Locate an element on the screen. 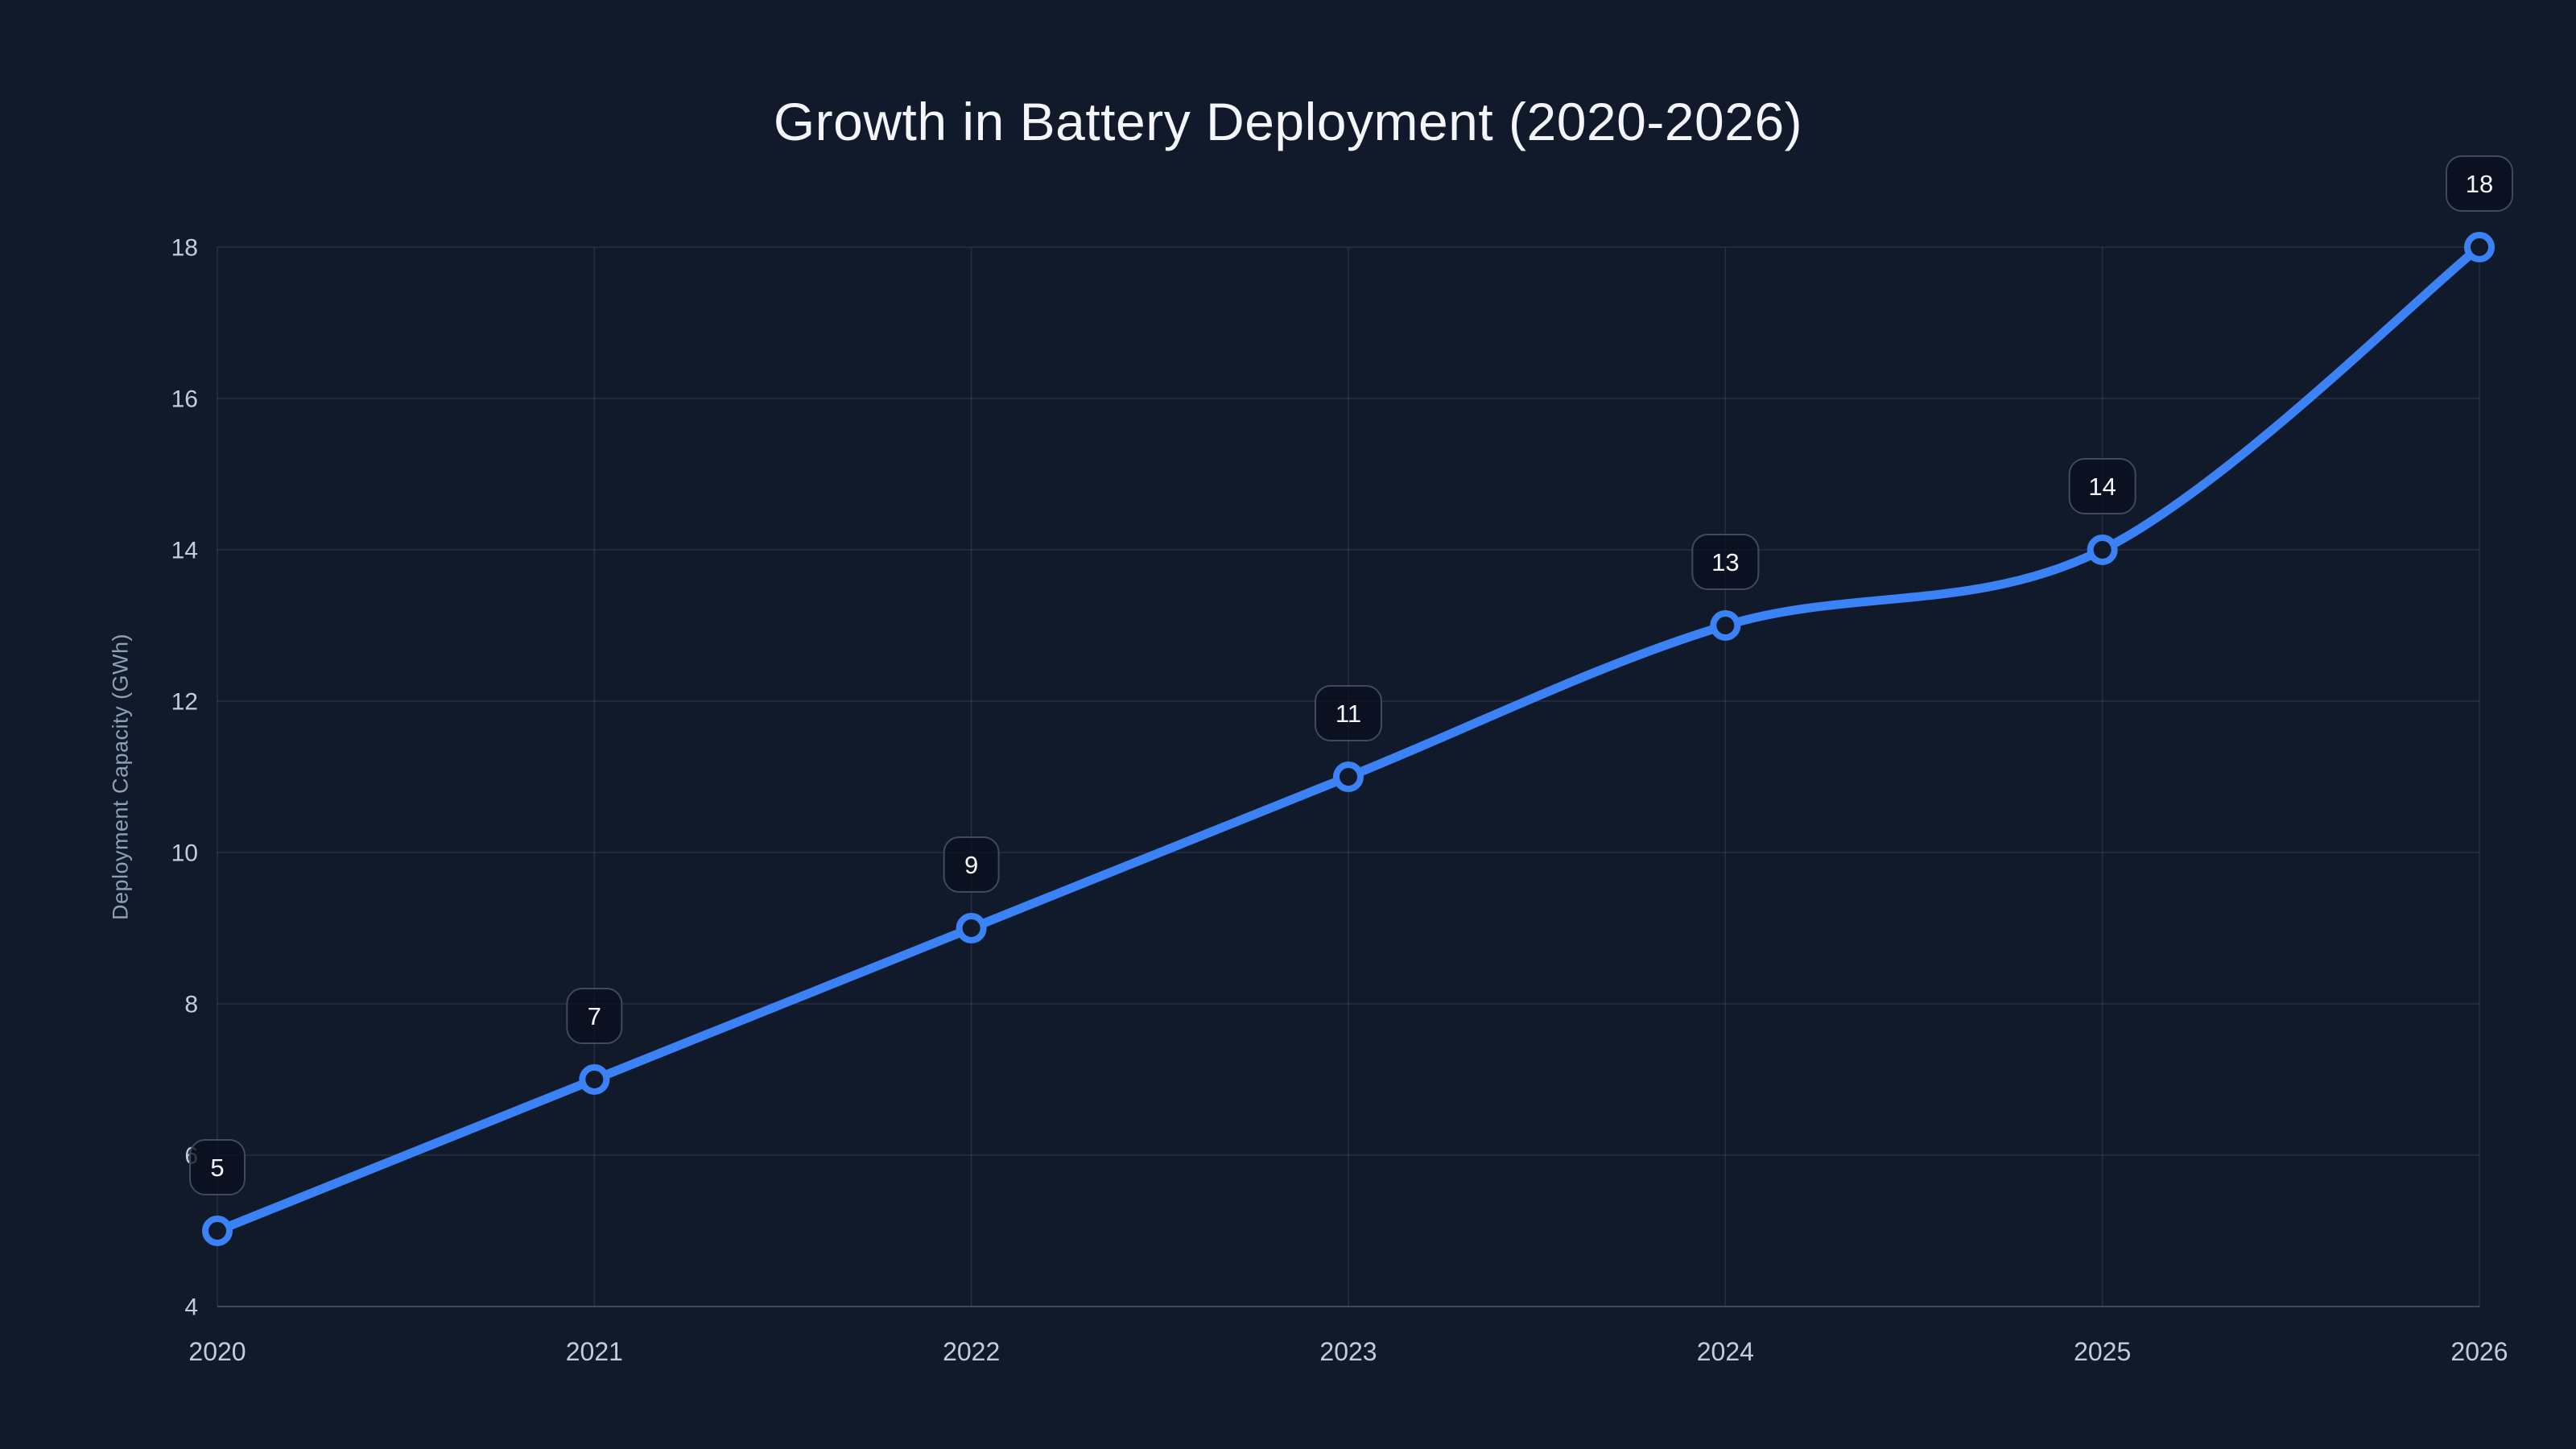 This screenshot has width=2576, height=1449. x-tick-label: 2020 is located at coordinates (217, 1351).